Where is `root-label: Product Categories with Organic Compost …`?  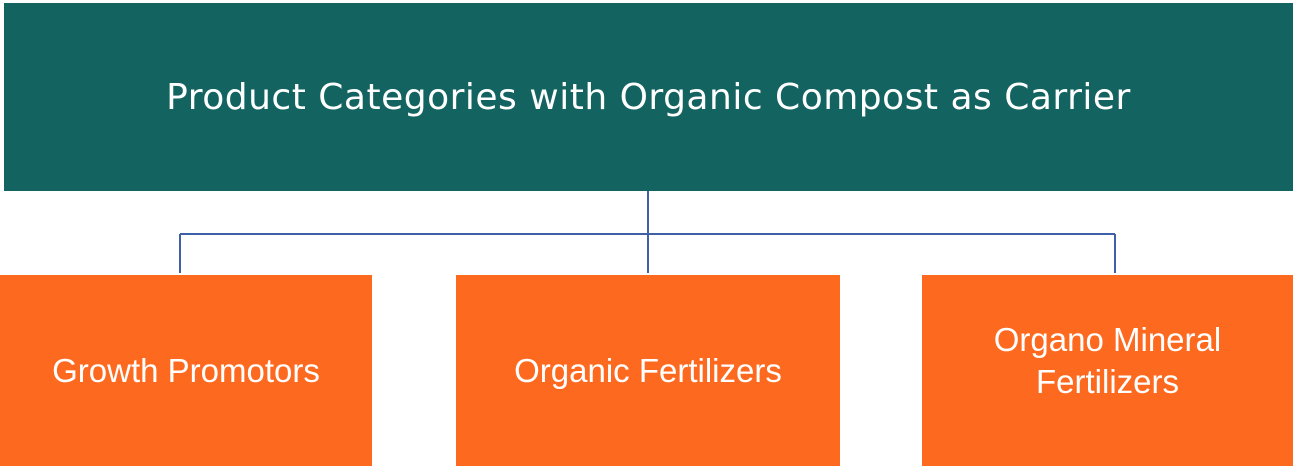
root-label: Product Categories with Organic Compost … is located at coordinates (648, 97).